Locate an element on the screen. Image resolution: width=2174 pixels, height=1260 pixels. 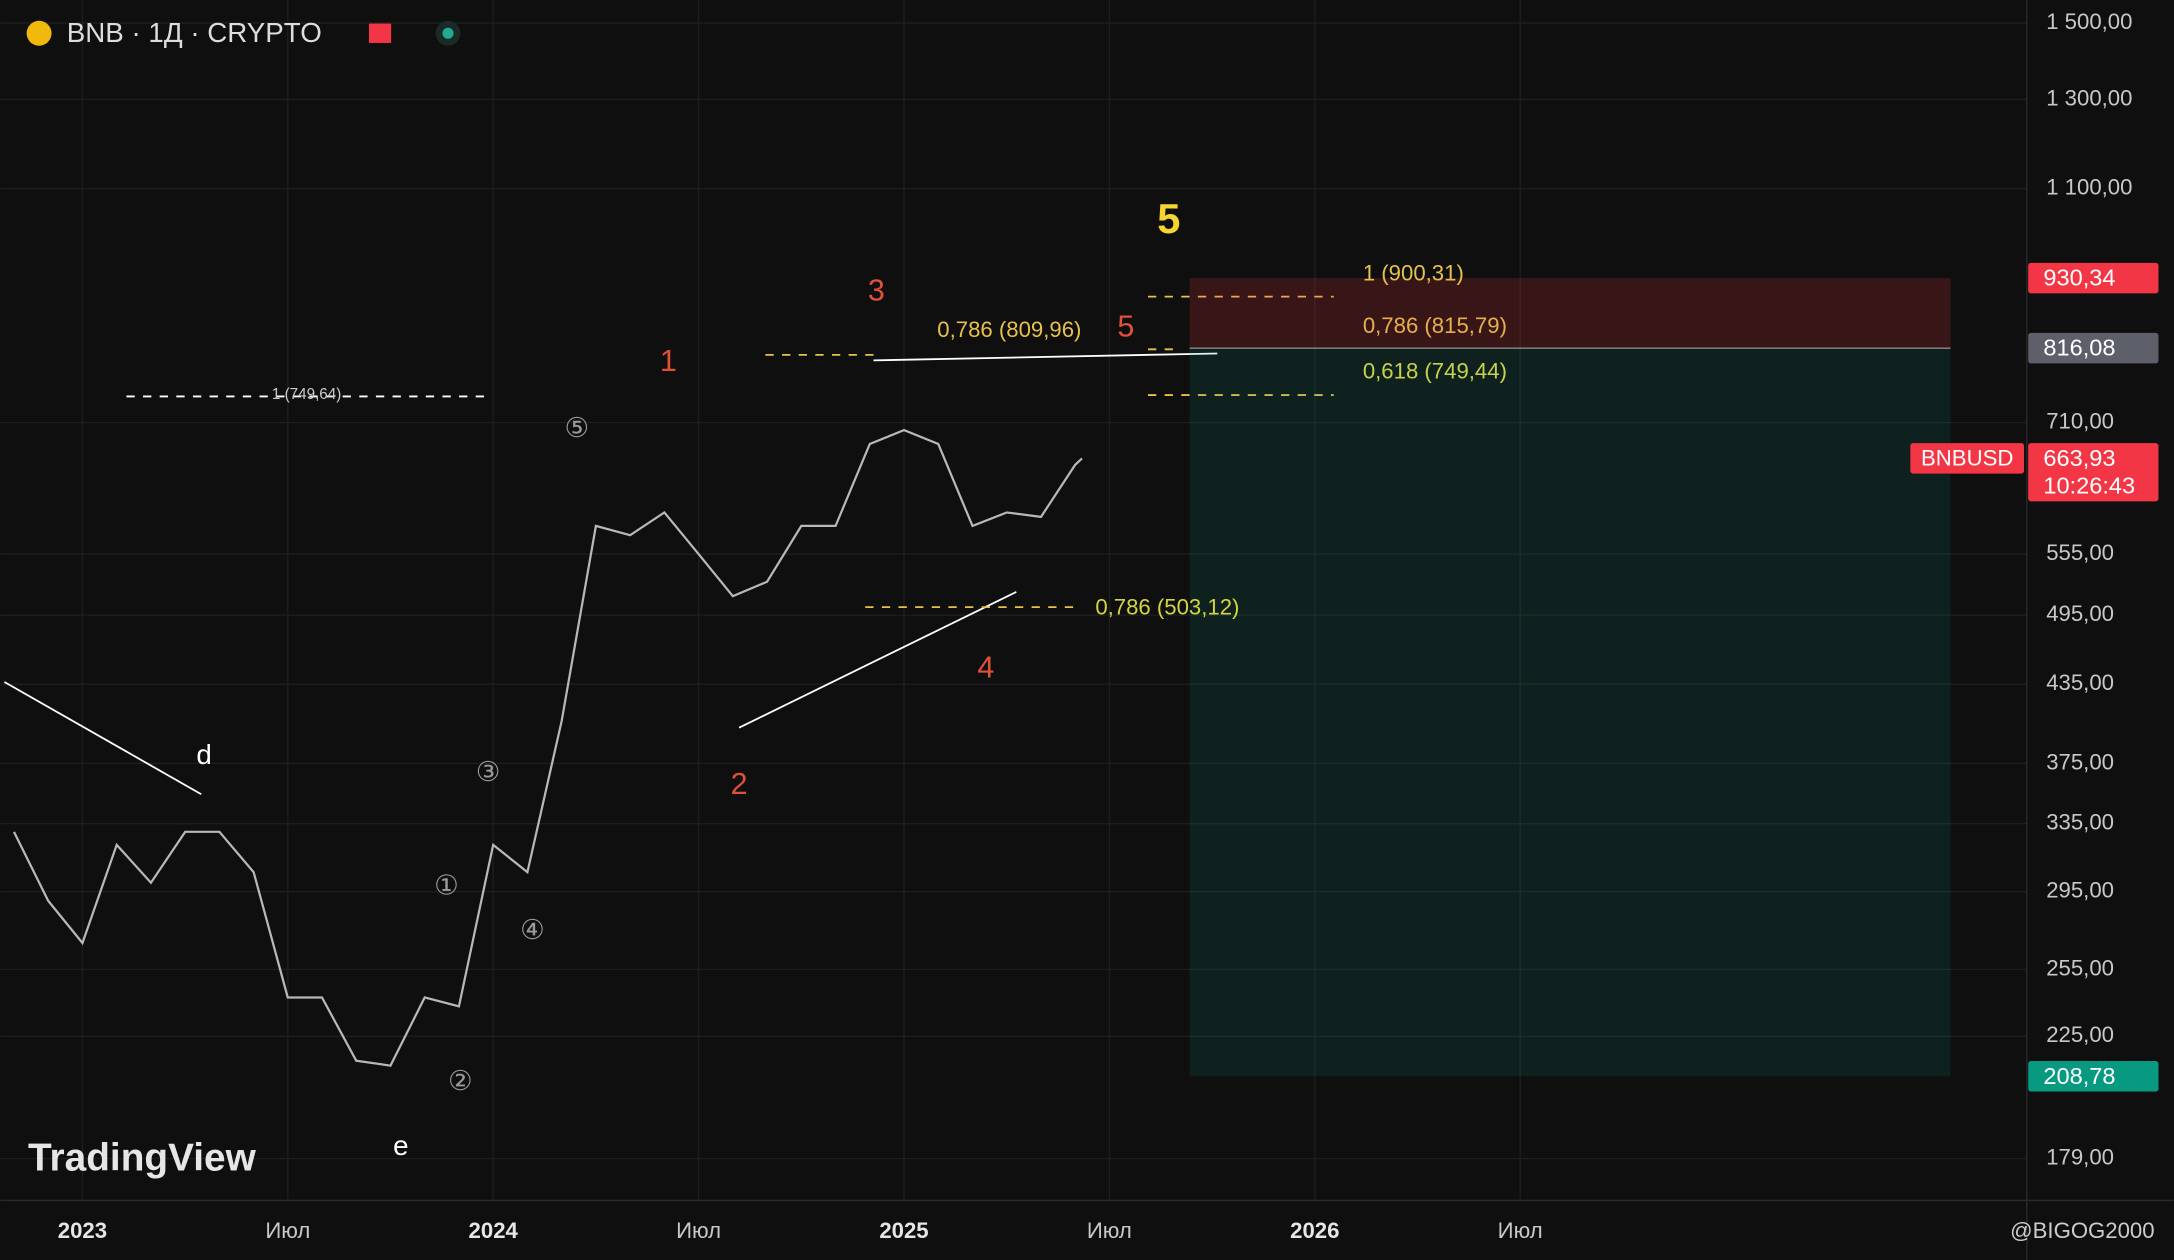
series-tag is located at coordinates (1967, 458).